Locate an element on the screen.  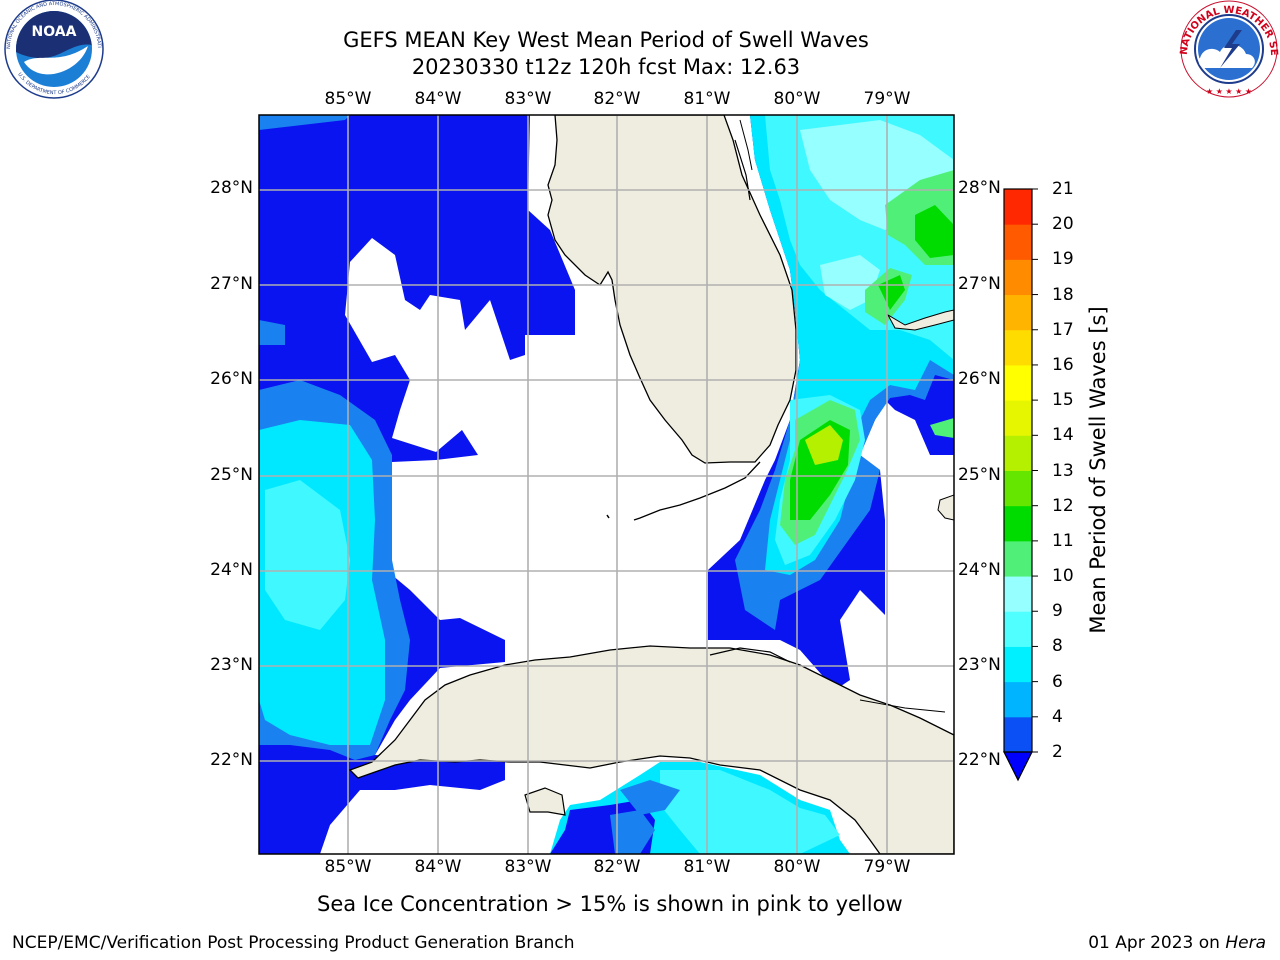
swell-zone-8s-west is located at coordinates (307, 555).